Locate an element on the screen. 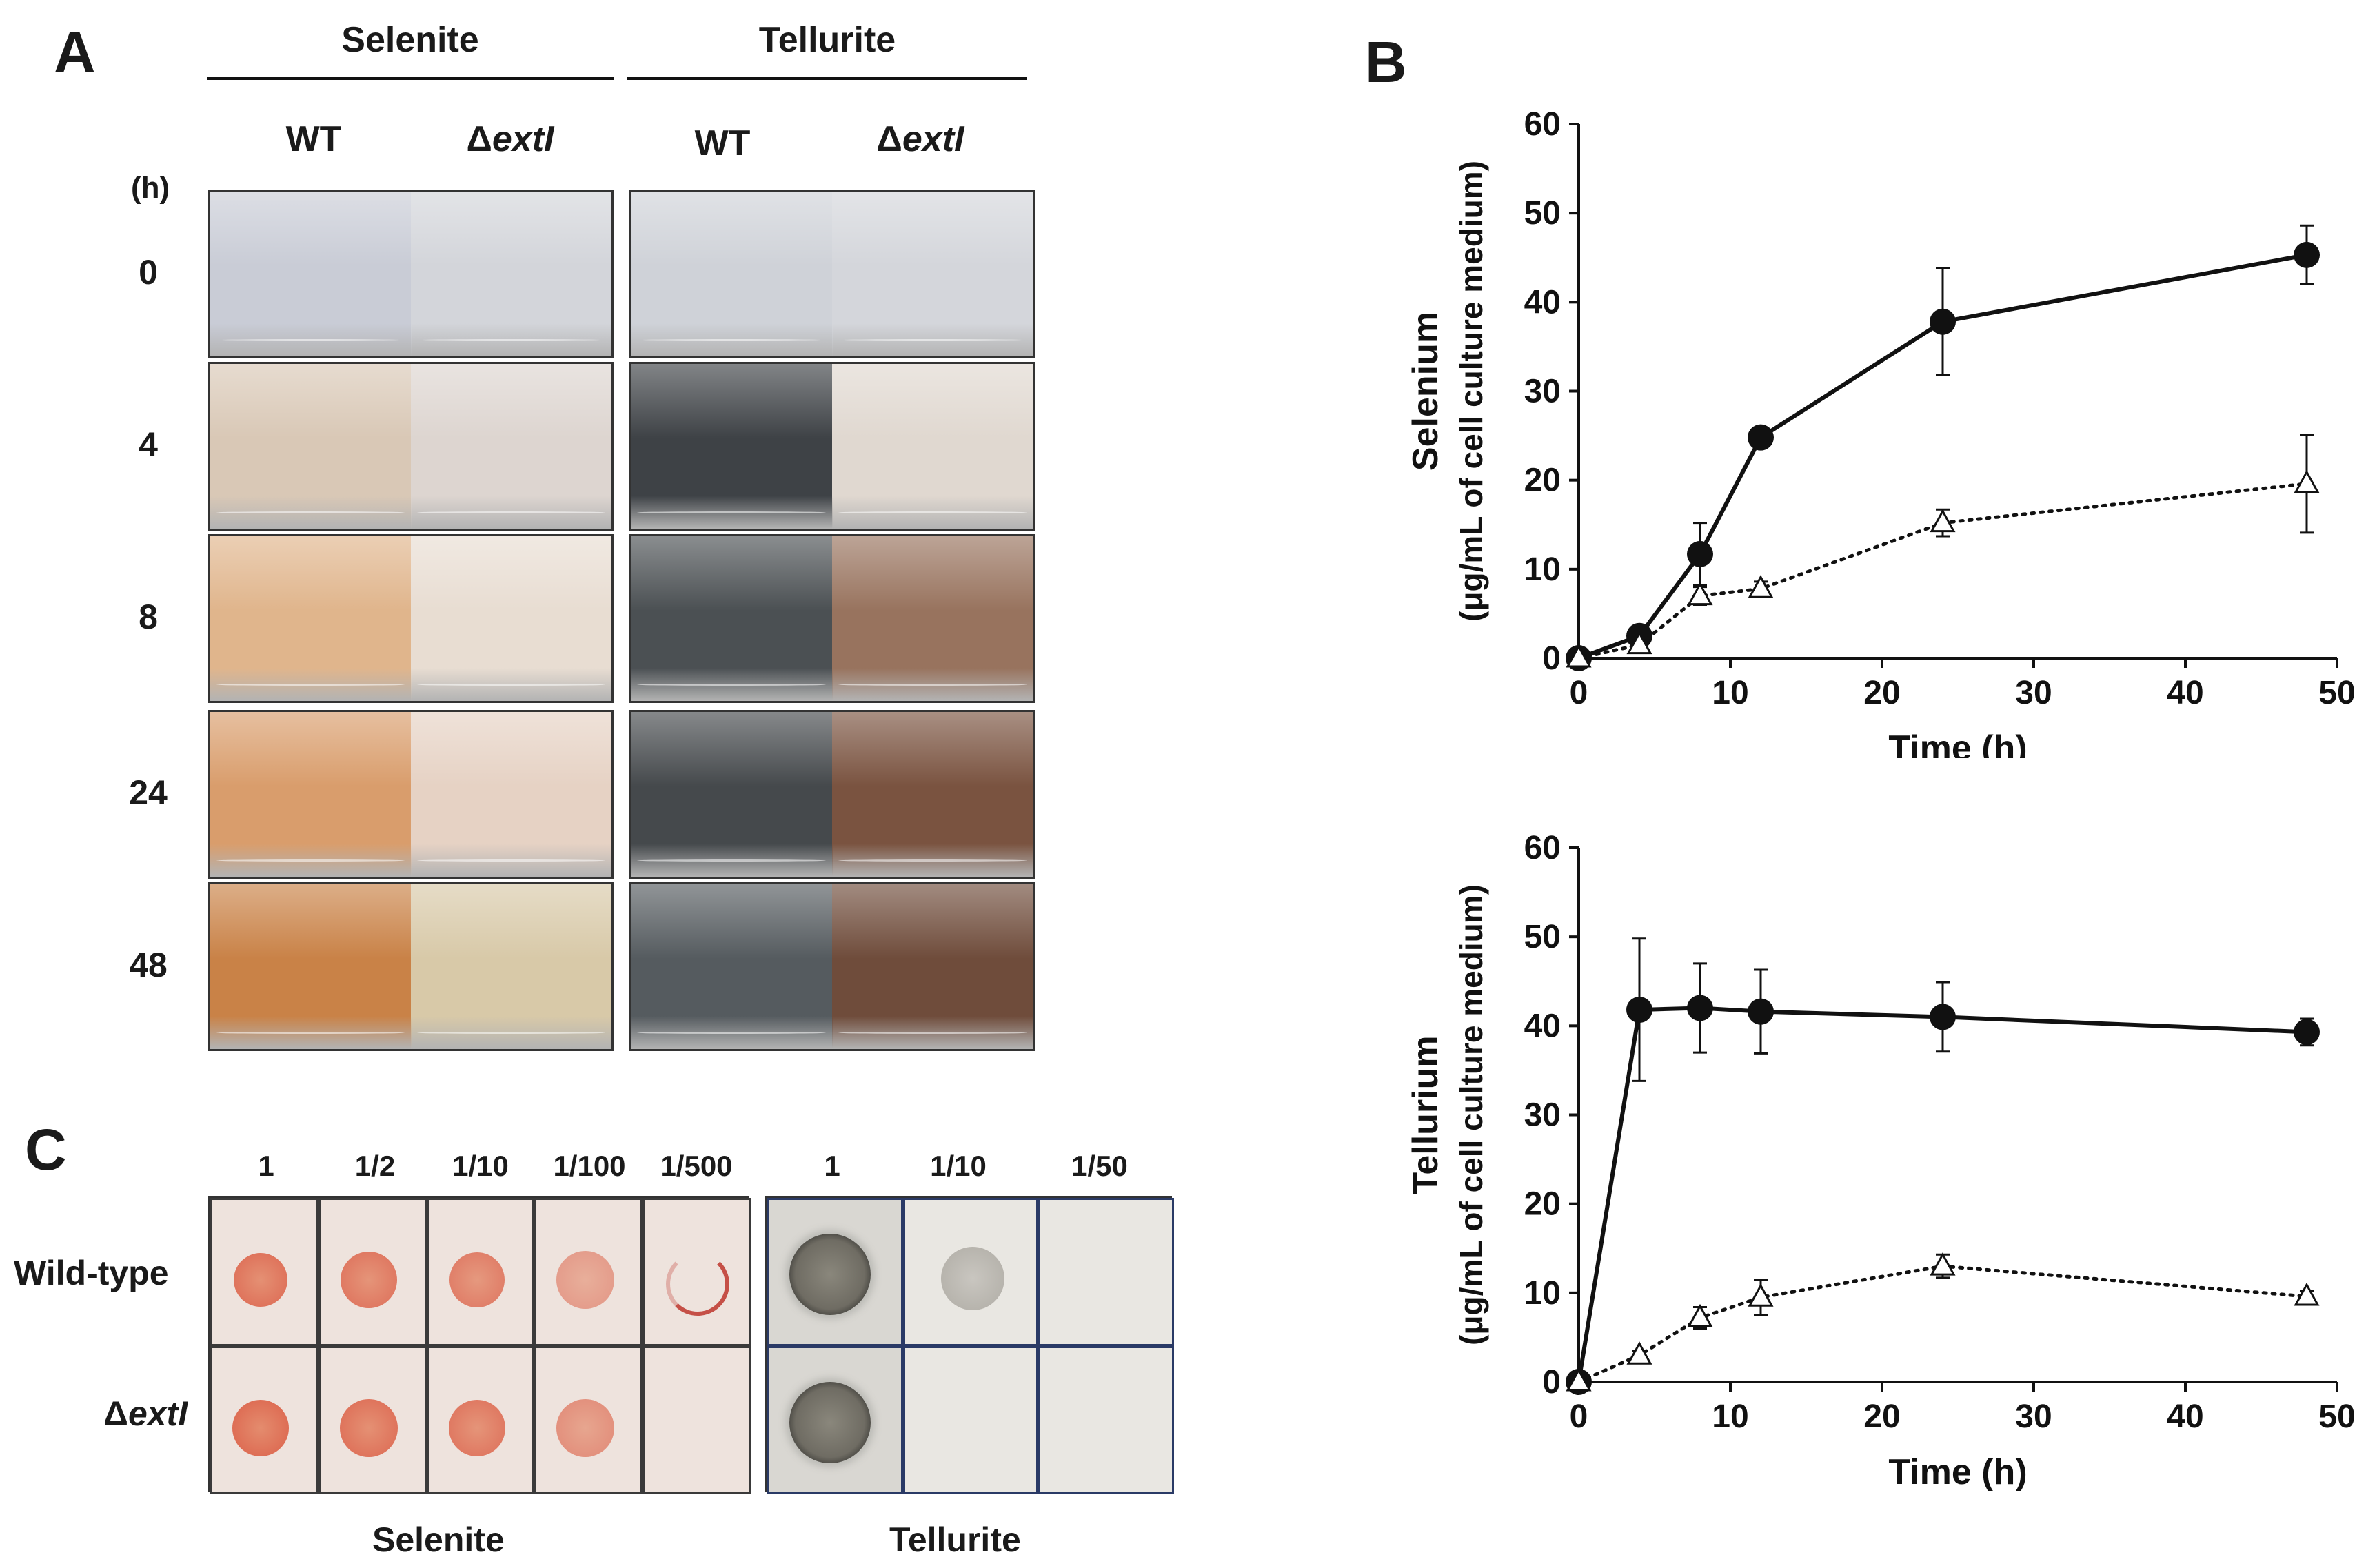  y-tick-label: 30 is located at coordinates (1542, 392).